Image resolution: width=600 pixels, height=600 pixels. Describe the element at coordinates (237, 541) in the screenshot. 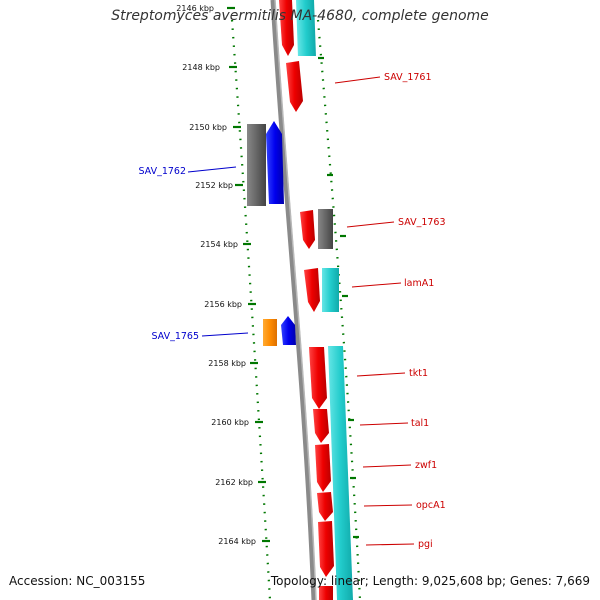

I see `scale-label: 2164 kbp` at that location.